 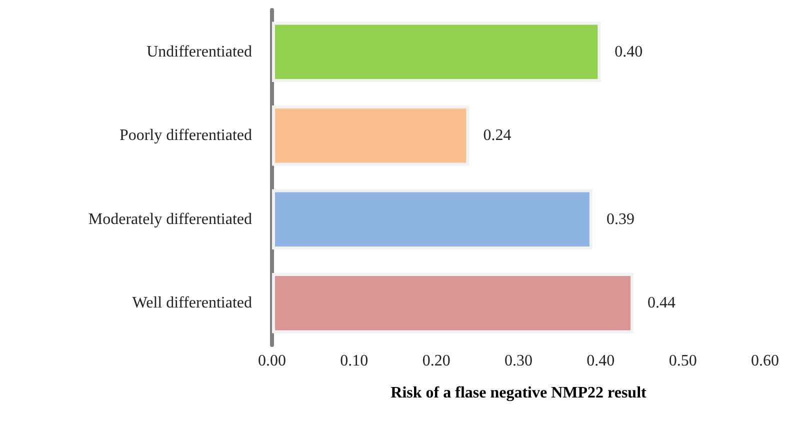 What do you see at coordinates (185, 135) in the screenshot?
I see `y-tick-label: Poorly differentiated` at bounding box center [185, 135].